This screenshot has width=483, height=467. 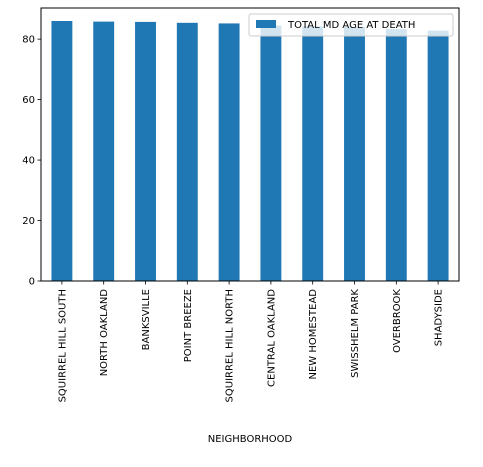 I want to click on y-tick-label: 40, so click(x=28, y=161).